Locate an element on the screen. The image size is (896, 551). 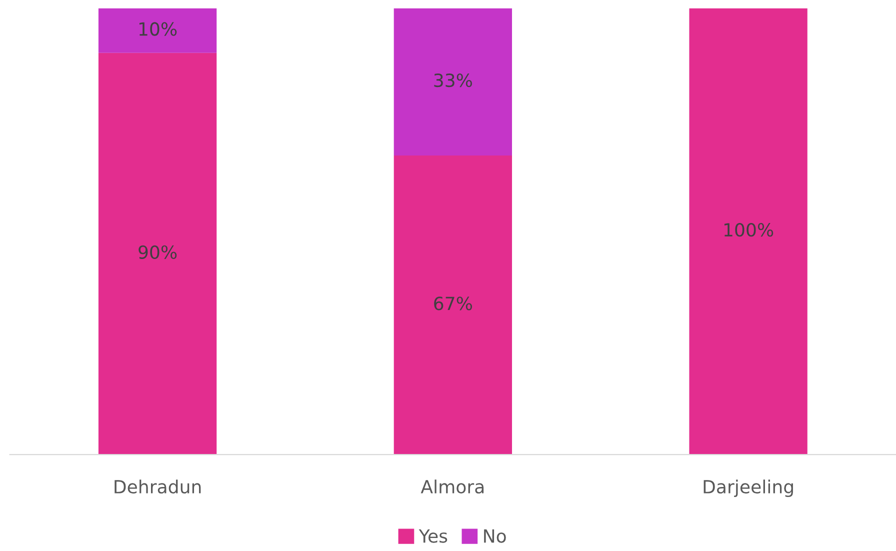
data-label: 10% is located at coordinates (158, 29).